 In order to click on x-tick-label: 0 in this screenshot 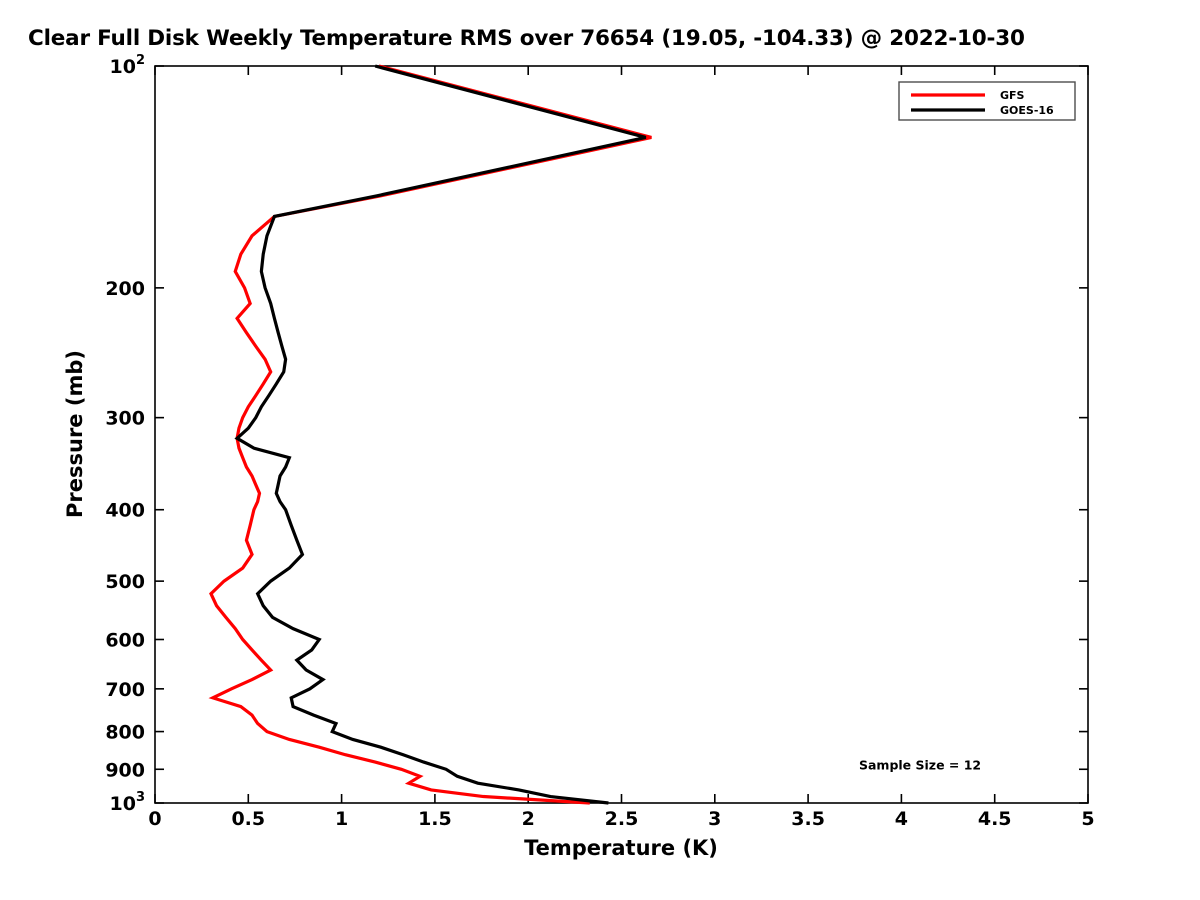, I will do `click(154, 819)`.